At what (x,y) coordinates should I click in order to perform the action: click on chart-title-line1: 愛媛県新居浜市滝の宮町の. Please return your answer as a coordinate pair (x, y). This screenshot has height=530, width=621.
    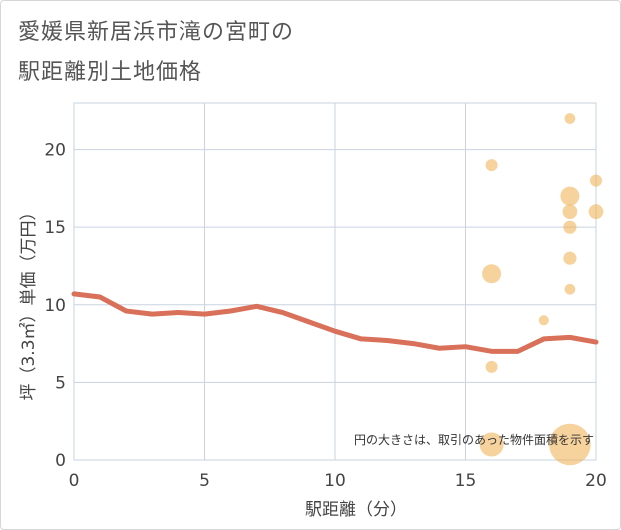
    Looking at the image, I should click on (156, 32).